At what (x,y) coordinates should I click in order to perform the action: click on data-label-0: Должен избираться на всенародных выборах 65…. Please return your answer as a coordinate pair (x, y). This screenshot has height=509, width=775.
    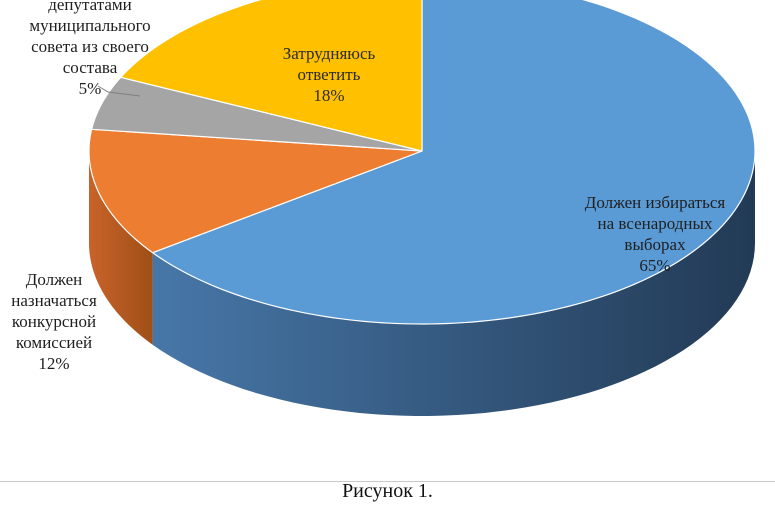
    Looking at the image, I should click on (655, 234).